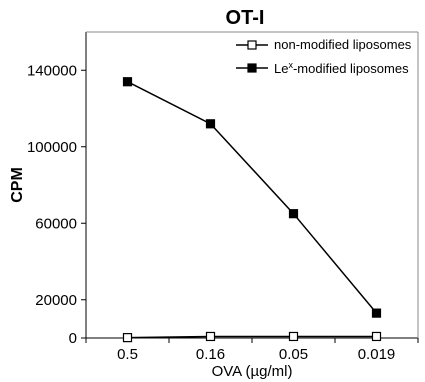 The image size is (425, 382). I want to click on y-tick-label: 100000, so click(52, 147).